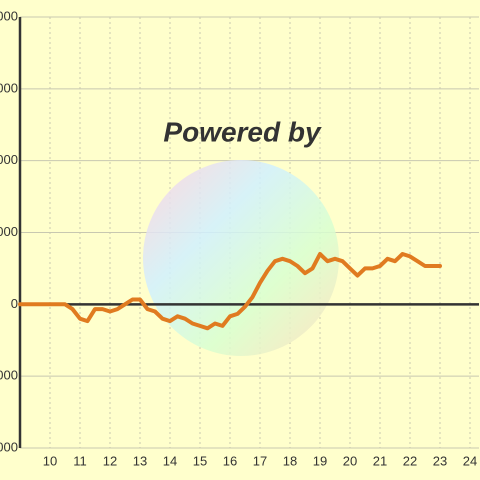  Describe the element at coordinates (14, 303) in the screenshot. I see `y-tick-label: 0` at that location.